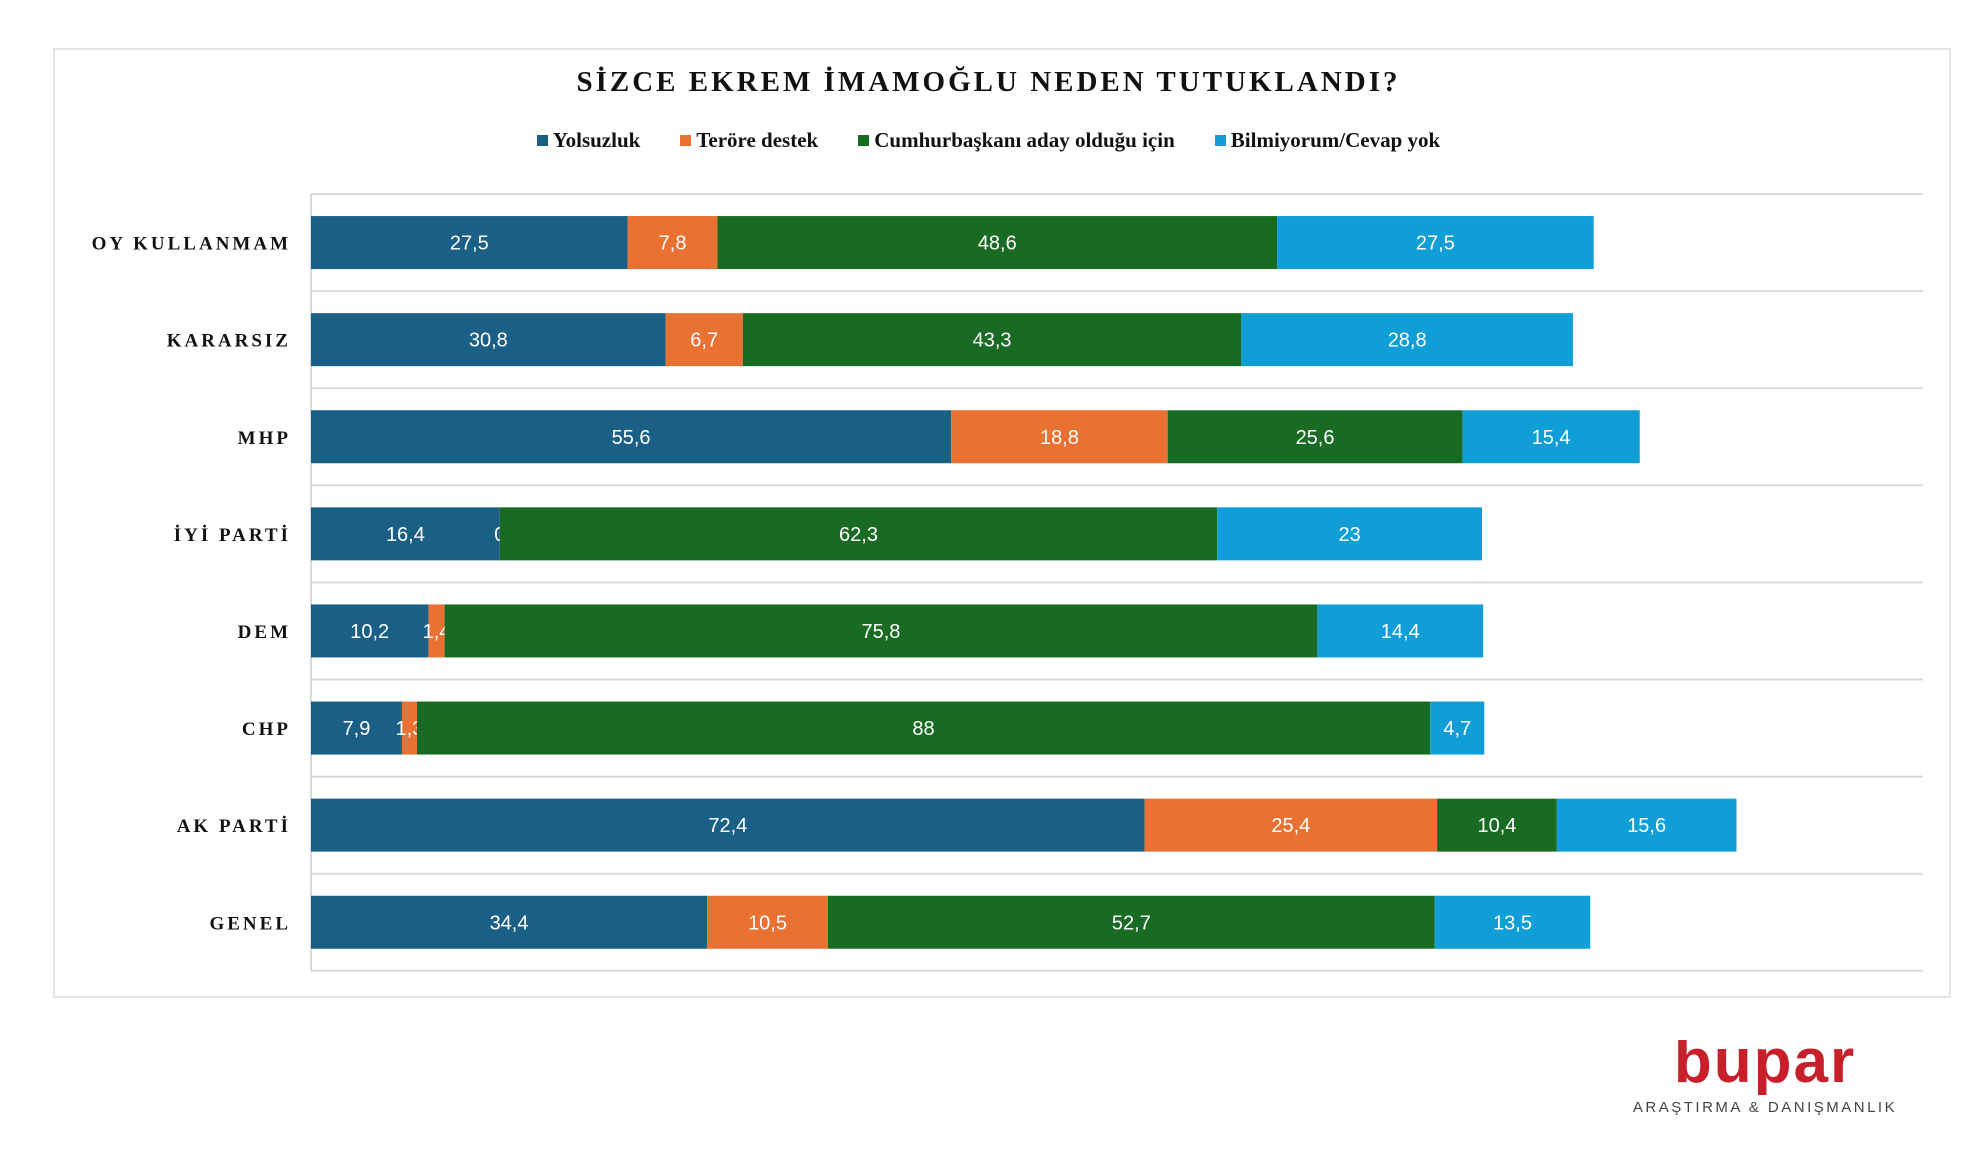  What do you see at coordinates (1765, 1068) in the screenshot?
I see `logo-wordmark: bupar` at bounding box center [1765, 1068].